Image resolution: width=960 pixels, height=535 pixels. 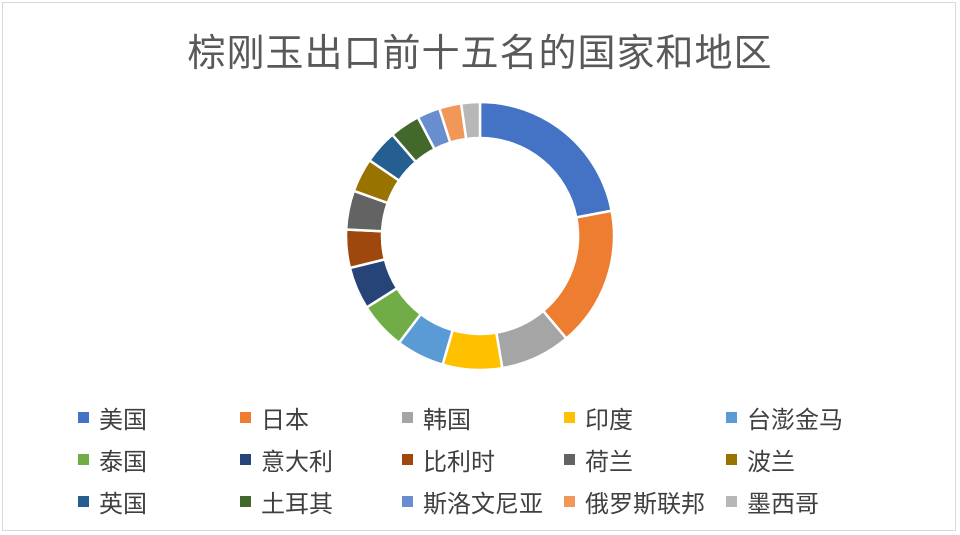 I want to click on chart-title: 棕刚玉出口前十五名的国家和地区, so click(x=480, y=53).